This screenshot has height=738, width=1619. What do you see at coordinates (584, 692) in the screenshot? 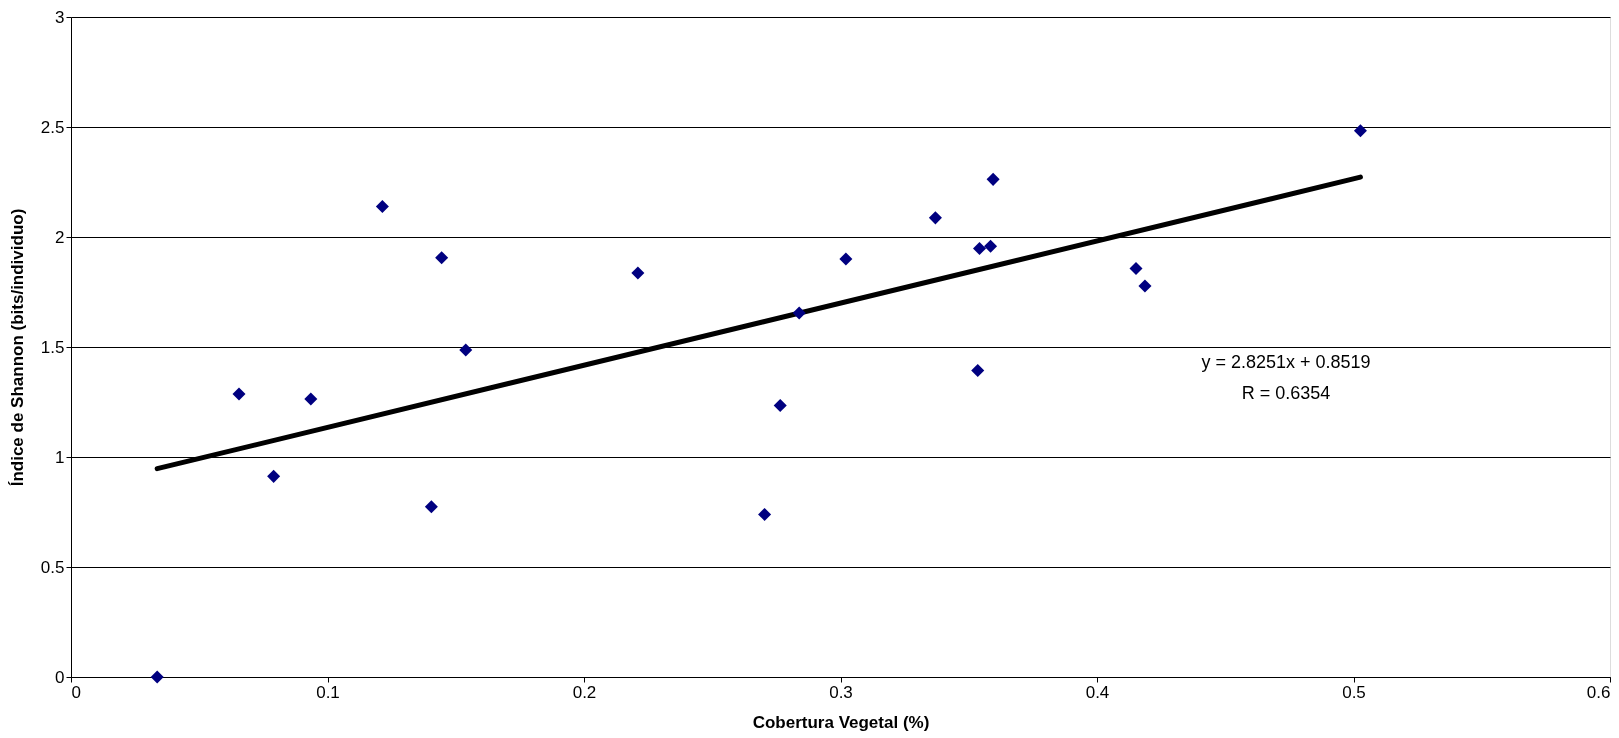
I see `x-tick-label: 0.2` at bounding box center [584, 692].